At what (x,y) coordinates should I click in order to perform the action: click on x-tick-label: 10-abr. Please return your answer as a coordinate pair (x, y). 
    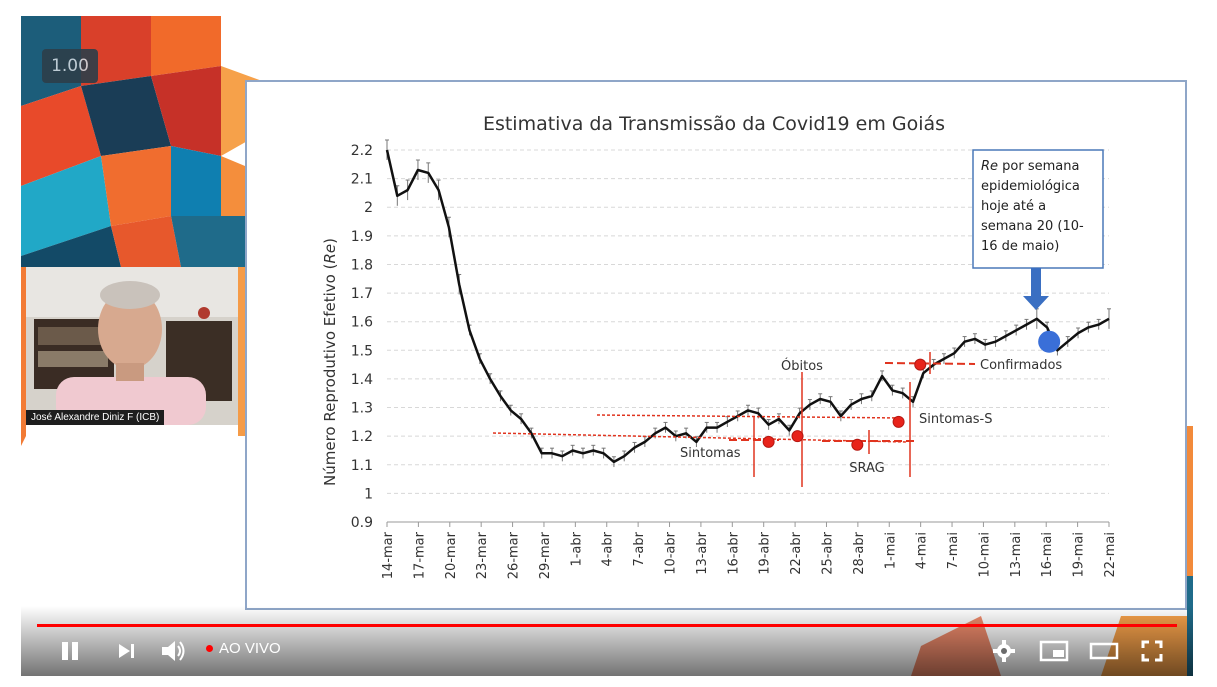
    Looking at the image, I should click on (671, 552).